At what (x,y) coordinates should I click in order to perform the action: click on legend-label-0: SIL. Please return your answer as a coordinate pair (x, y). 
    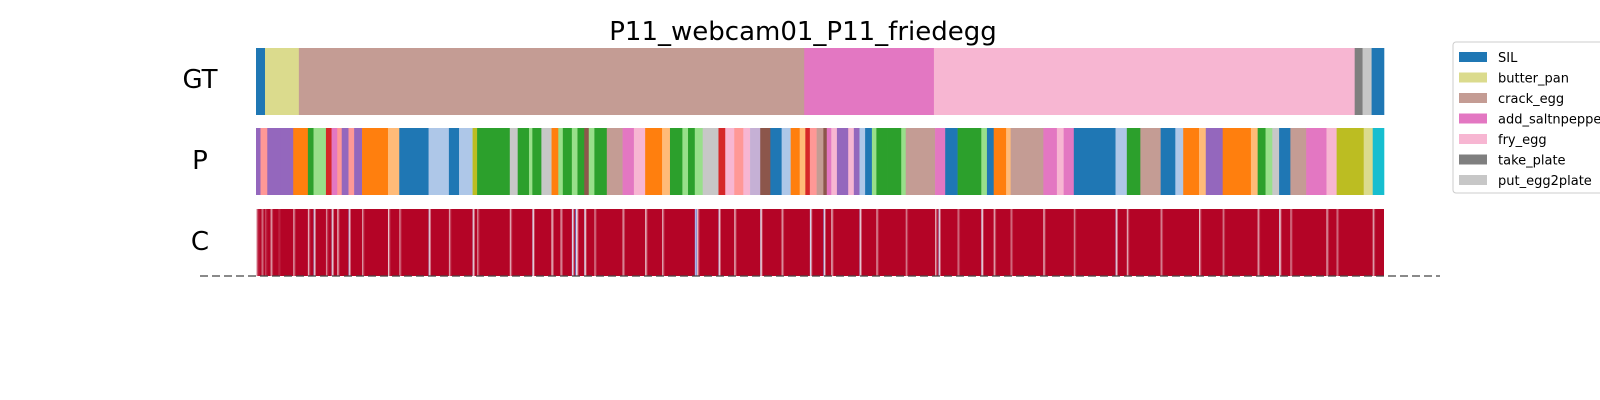
    Looking at the image, I should click on (1508, 58).